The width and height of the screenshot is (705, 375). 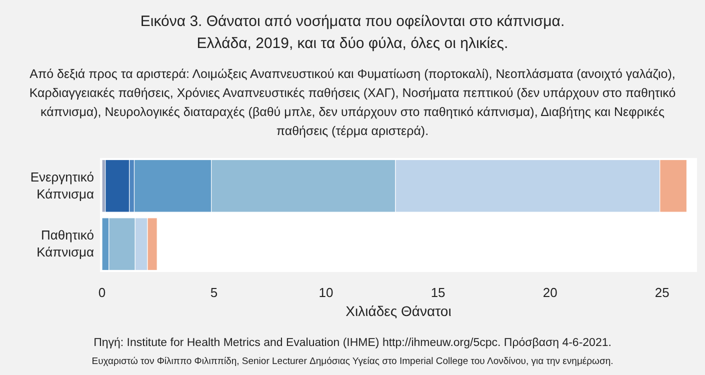 I want to click on chart-title: Εικόνα 3. Θάνατοι από νοσήματα που οφείλονται στο κάπνισμα., so click(x=352, y=21).